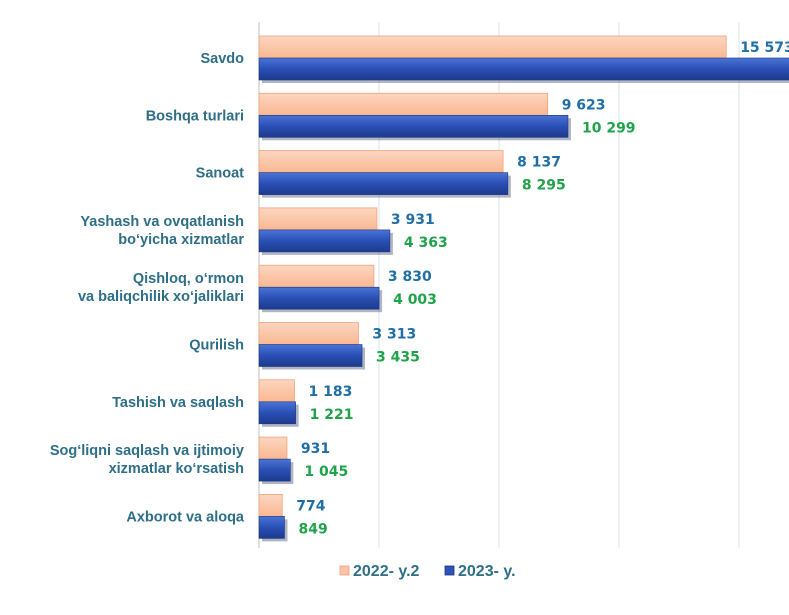 The width and height of the screenshot is (789, 615). What do you see at coordinates (394, 335) in the screenshot?
I see `value-label-2022: 3 313` at bounding box center [394, 335].